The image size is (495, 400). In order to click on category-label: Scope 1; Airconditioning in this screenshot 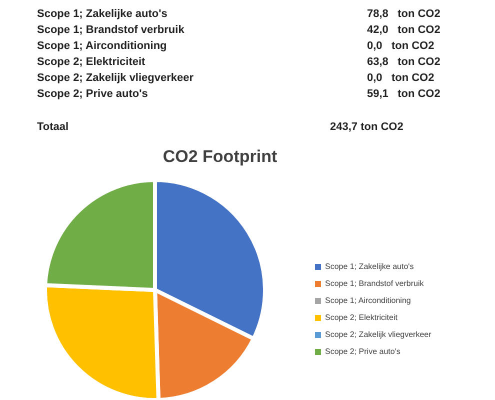, I will do `click(102, 46)`.